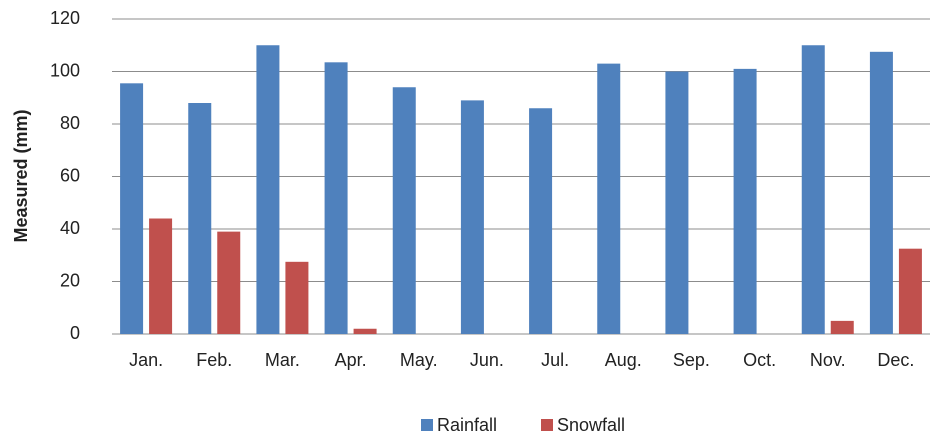 The height and width of the screenshot is (438, 932). I want to click on legend-label: Rainfall, so click(467, 425).